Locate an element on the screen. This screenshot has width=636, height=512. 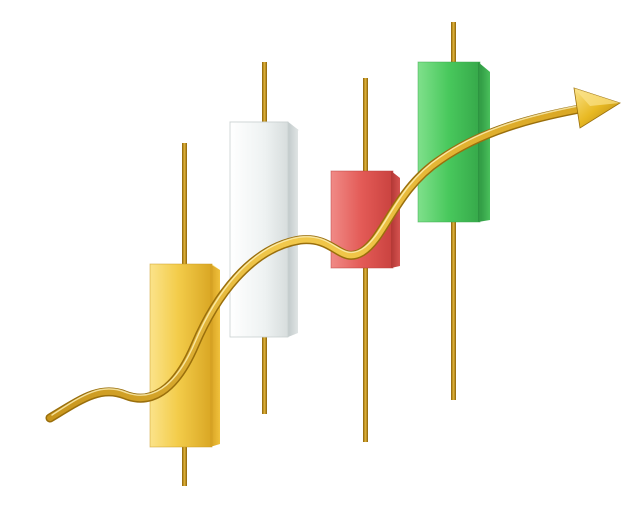
arrow-head-icon is located at coordinates (597, 108).